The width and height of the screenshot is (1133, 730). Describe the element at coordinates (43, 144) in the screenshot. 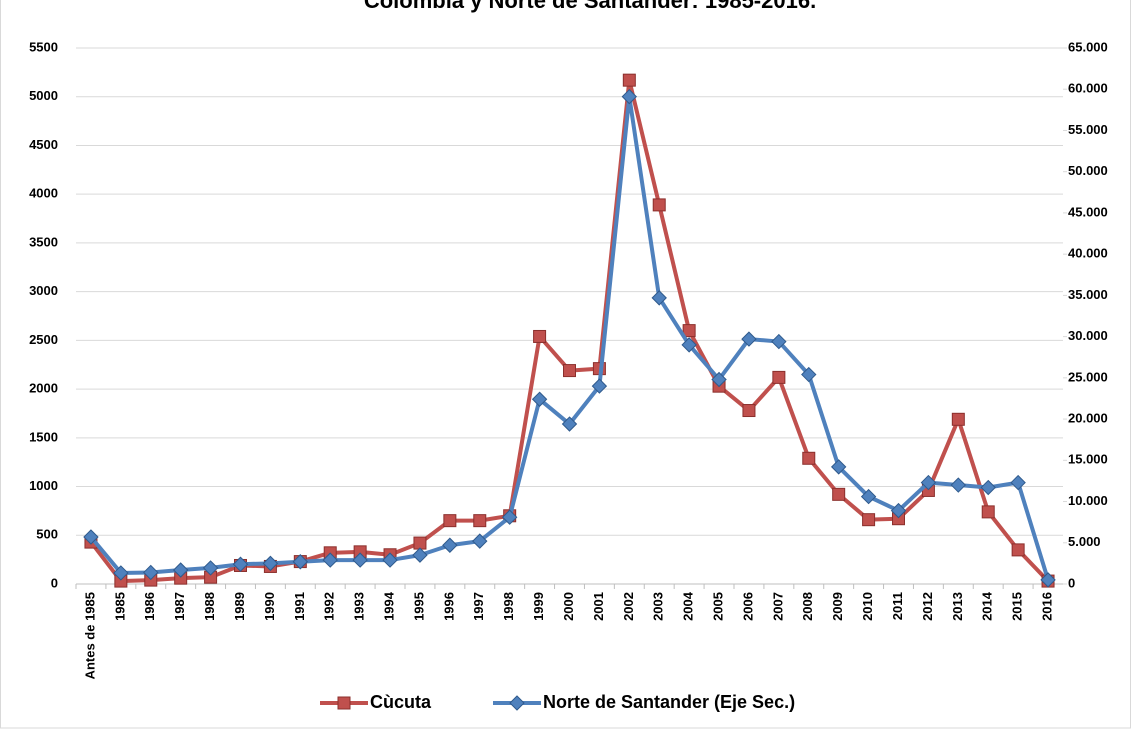

I see `y-tick-label: 4500` at that location.